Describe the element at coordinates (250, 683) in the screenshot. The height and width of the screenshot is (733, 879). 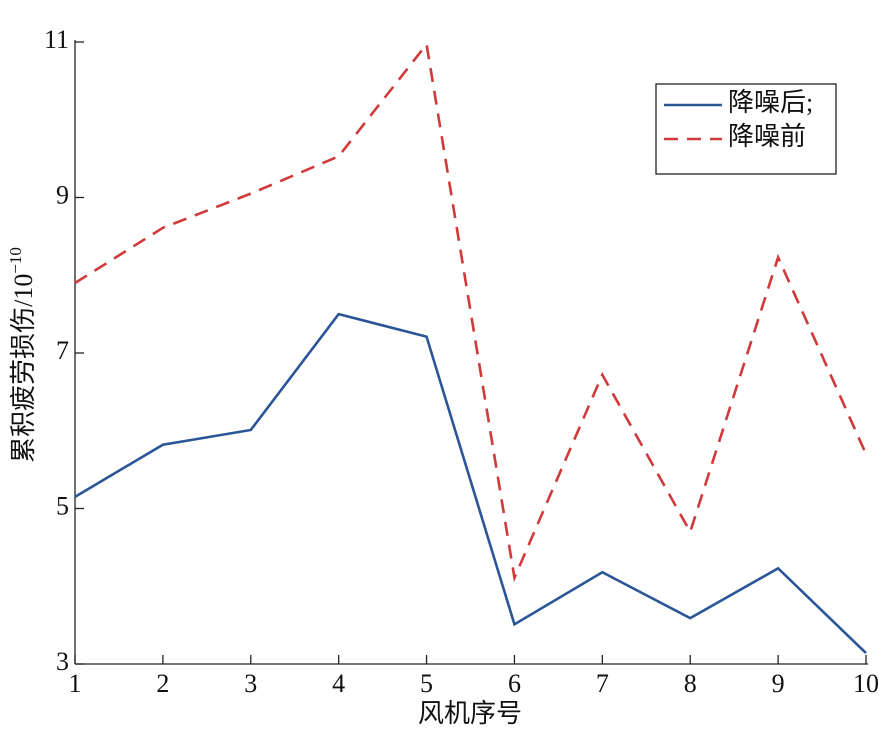
I see `x-tick-label: 3` at that location.